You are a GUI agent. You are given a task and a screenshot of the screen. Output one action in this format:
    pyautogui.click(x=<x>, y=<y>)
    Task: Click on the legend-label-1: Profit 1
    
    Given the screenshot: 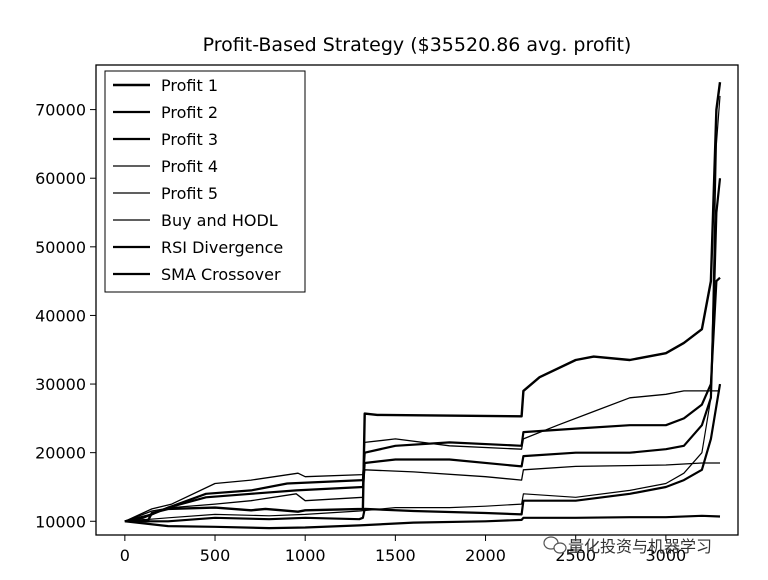 What is the action you would take?
    pyautogui.click(x=189, y=85)
    